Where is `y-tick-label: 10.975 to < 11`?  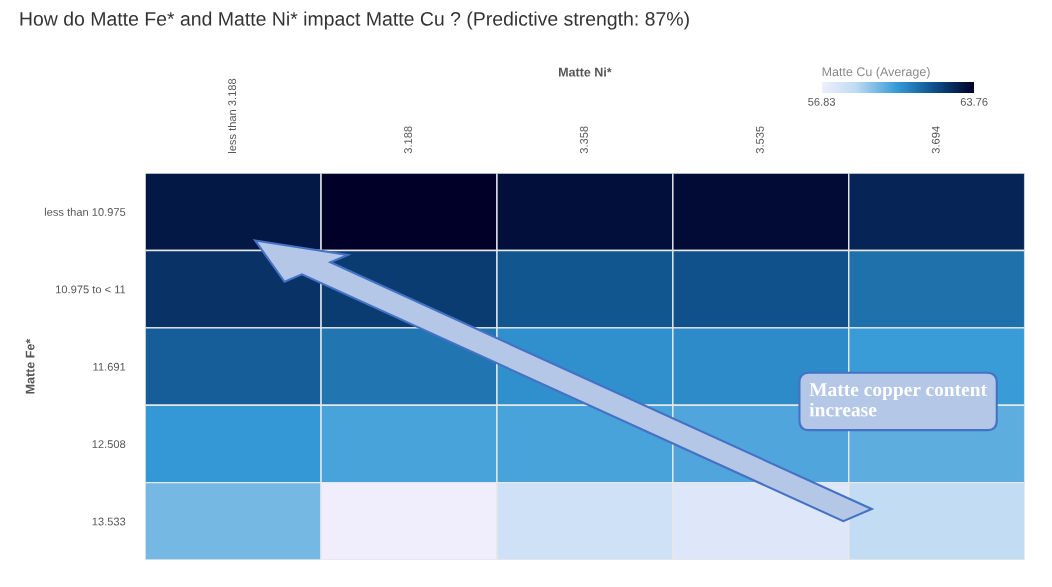 y-tick-label: 10.975 to < 11 is located at coordinates (91, 289).